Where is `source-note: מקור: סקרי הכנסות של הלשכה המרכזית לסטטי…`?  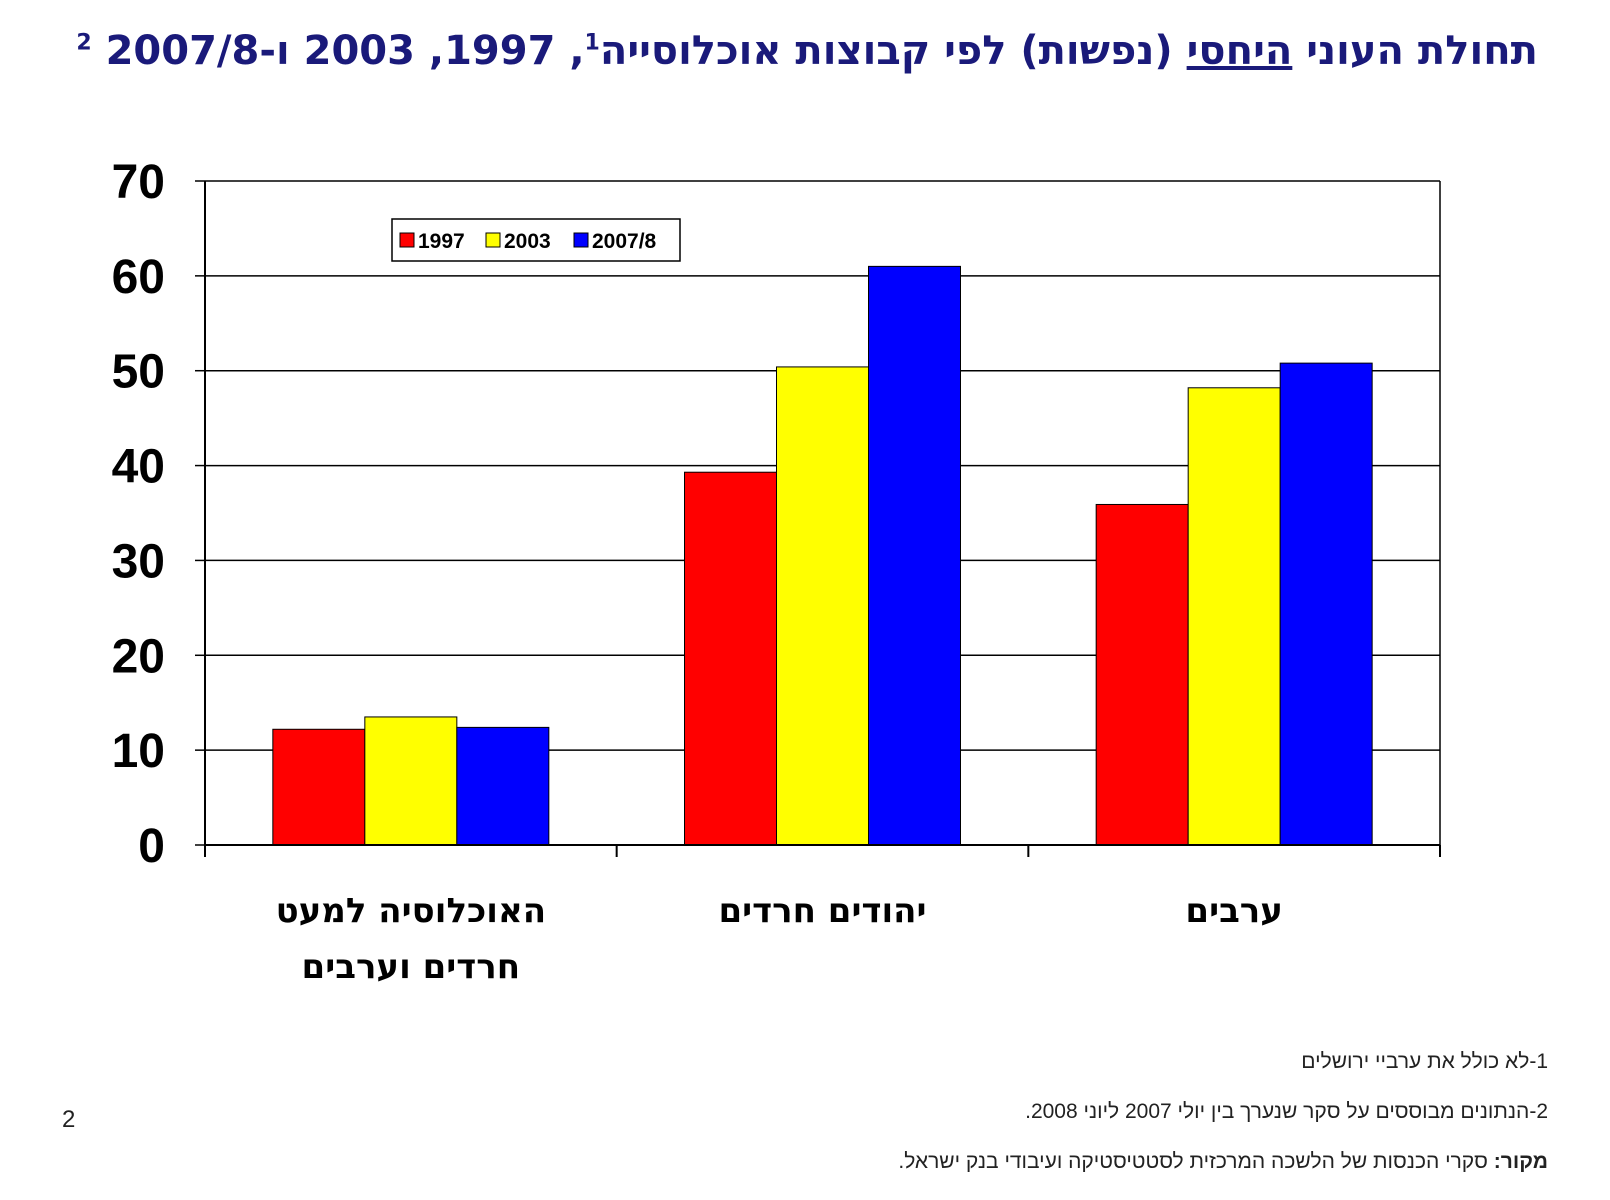
source-note: מקור: סקרי הכנסות של הלשכה המרכזית לסטטי… is located at coordinates (1223, 1162).